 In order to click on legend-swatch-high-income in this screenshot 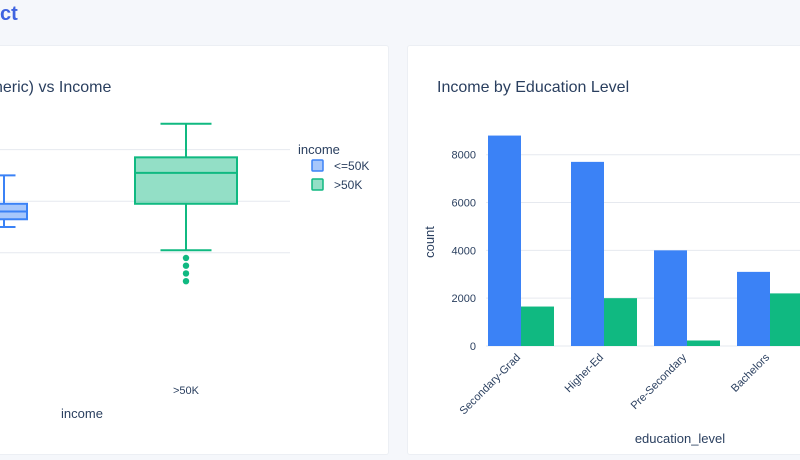, I will do `click(317, 184)`.